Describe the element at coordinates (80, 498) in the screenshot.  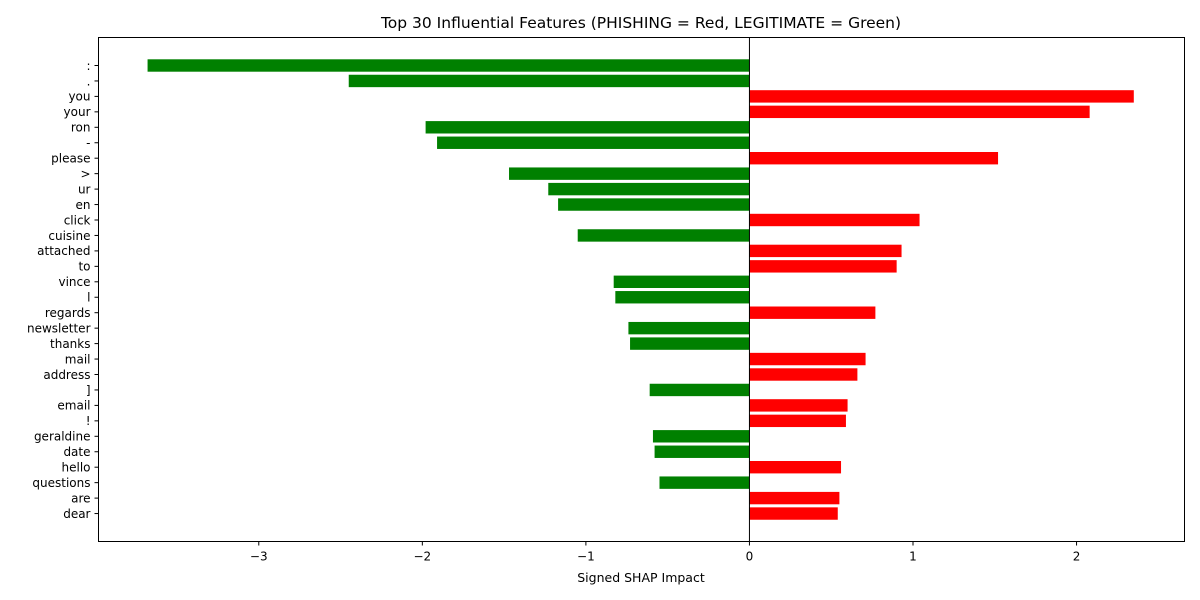
I see `y-tick-label: are` at that location.